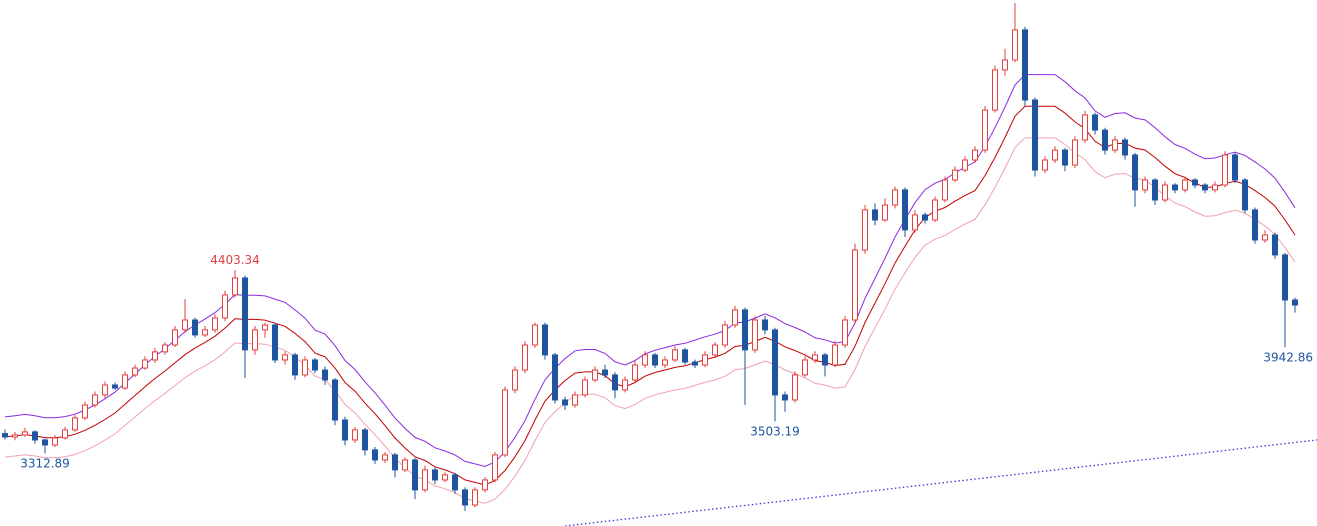 This screenshot has width=1317, height=526. I want to click on trendline, so click(940, 482).